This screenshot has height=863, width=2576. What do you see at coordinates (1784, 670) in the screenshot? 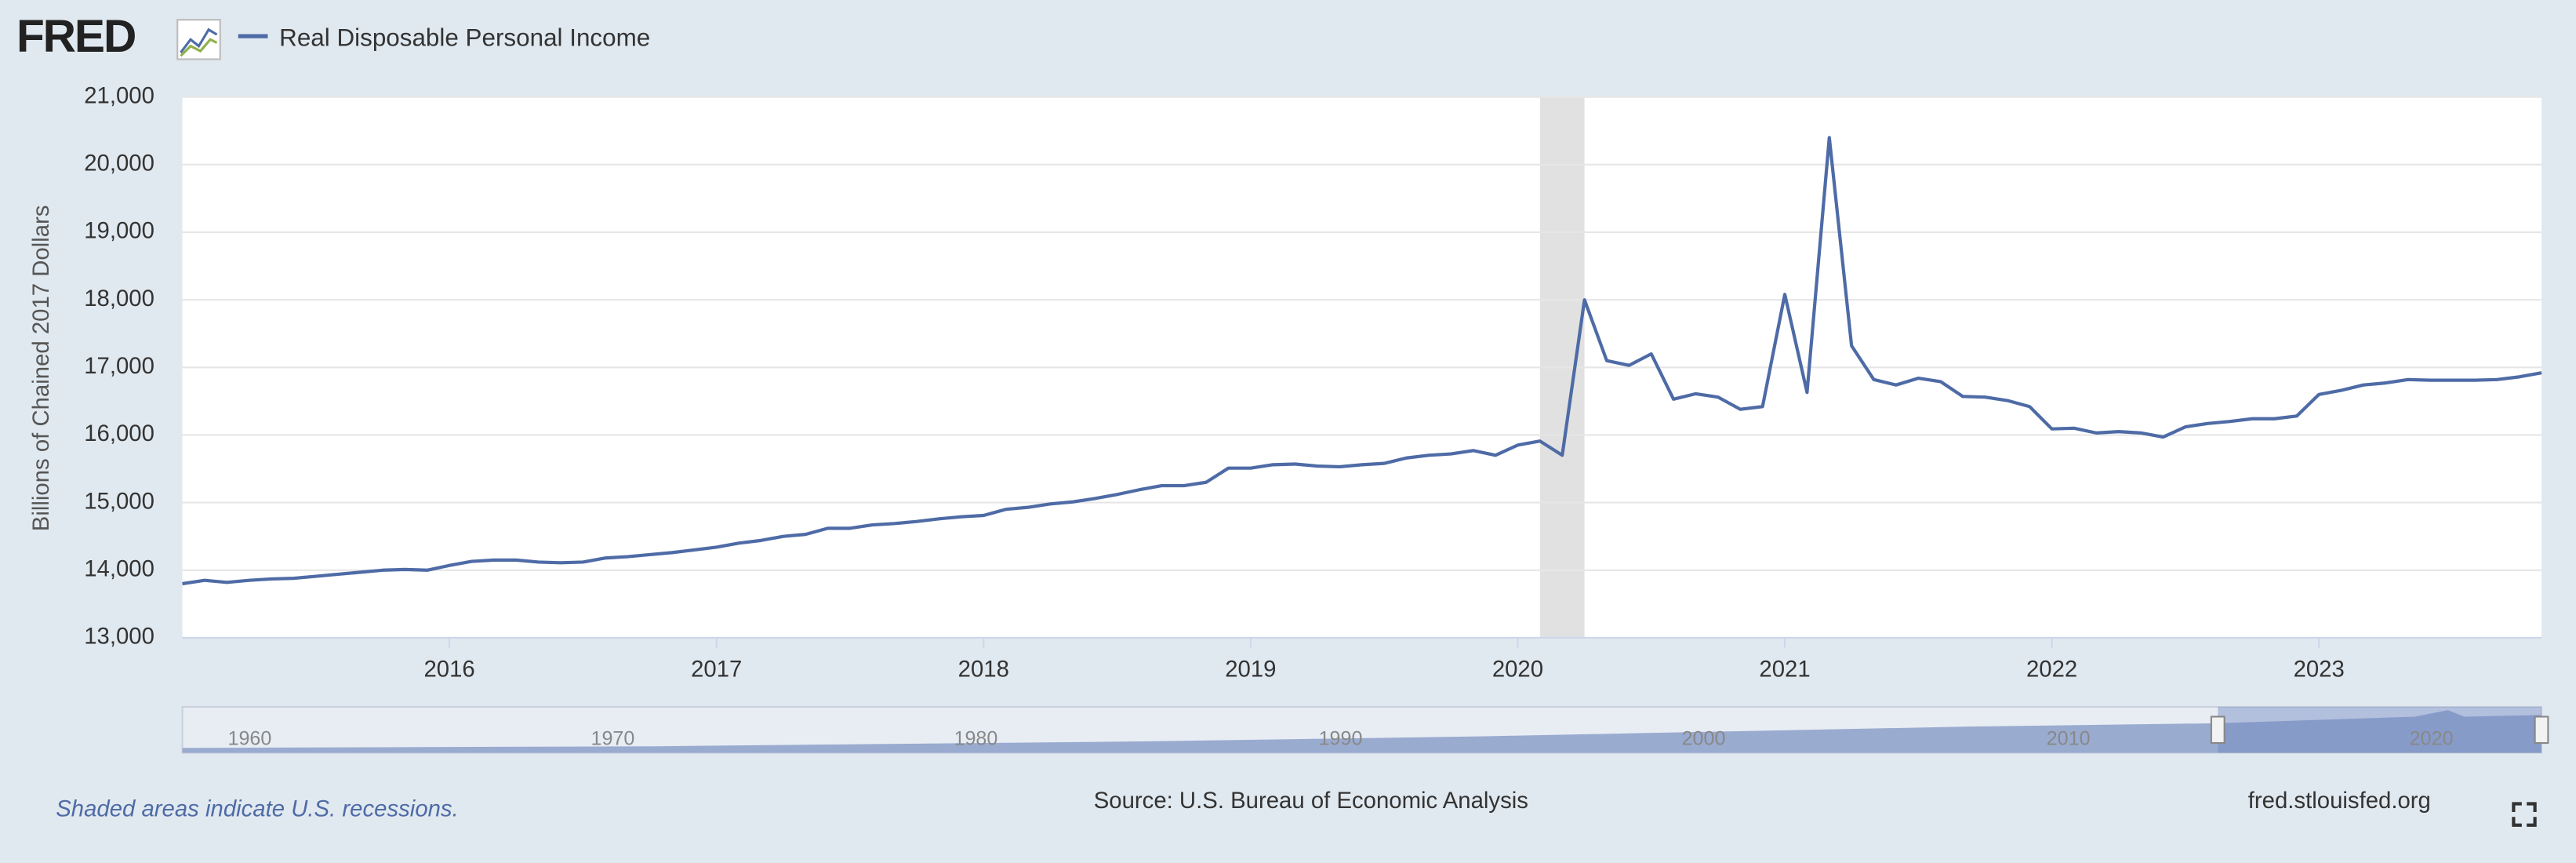
I see `x-tick-label: 2021` at bounding box center [1784, 670].